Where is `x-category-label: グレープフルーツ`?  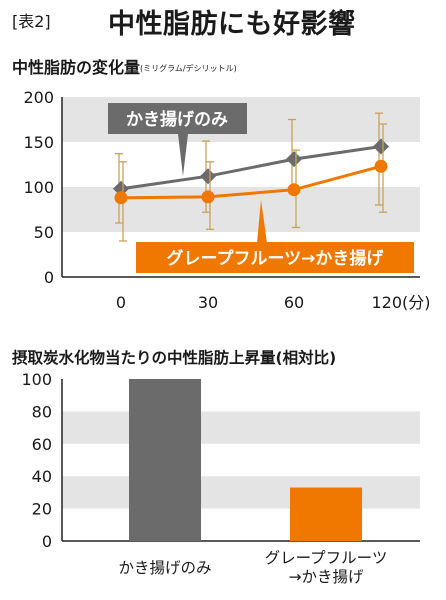 x-category-label: グレープフルーツ is located at coordinates (326, 558).